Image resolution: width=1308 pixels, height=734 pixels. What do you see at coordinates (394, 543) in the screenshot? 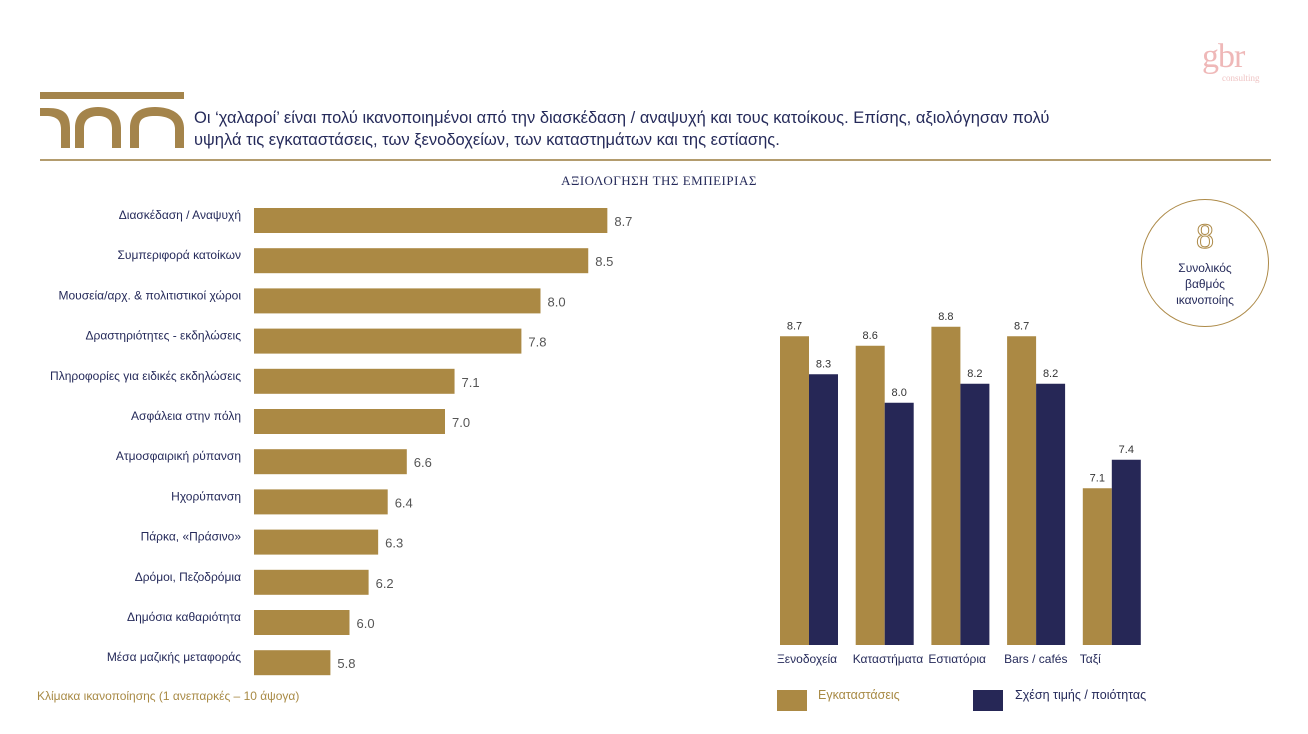
I see `value-label: 6.3` at bounding box center [394, 543].